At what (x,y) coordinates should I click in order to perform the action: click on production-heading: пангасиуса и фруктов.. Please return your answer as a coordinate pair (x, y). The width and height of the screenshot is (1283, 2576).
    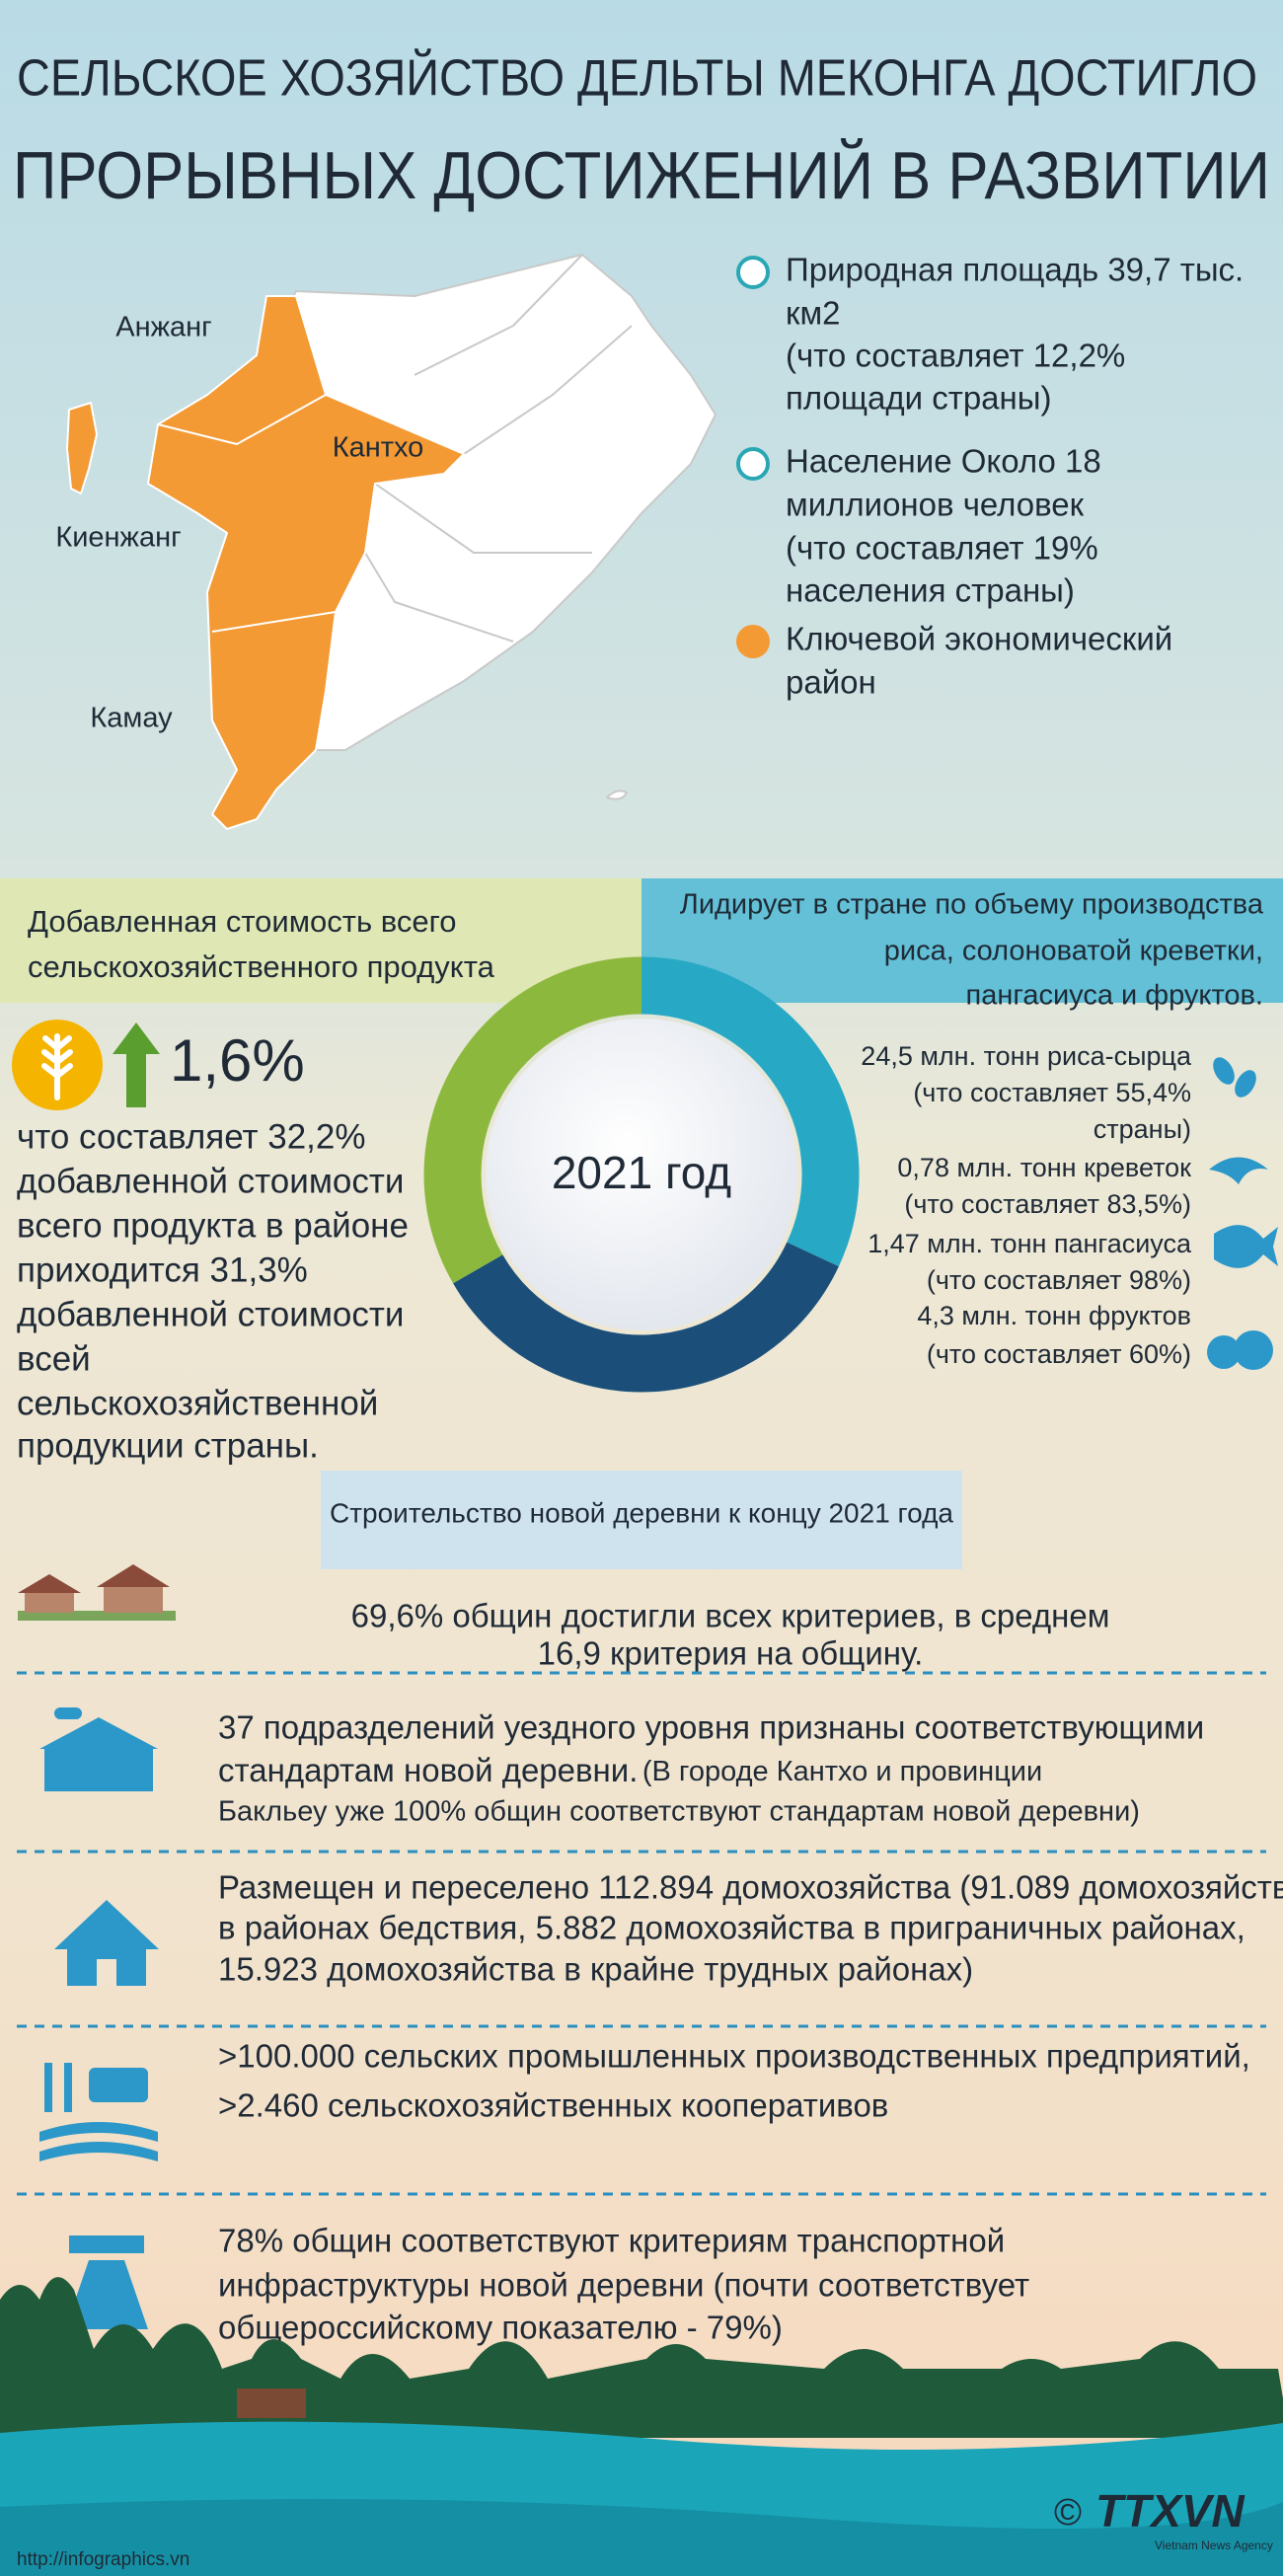
    Looking at the image, I should click on (1114, 996).